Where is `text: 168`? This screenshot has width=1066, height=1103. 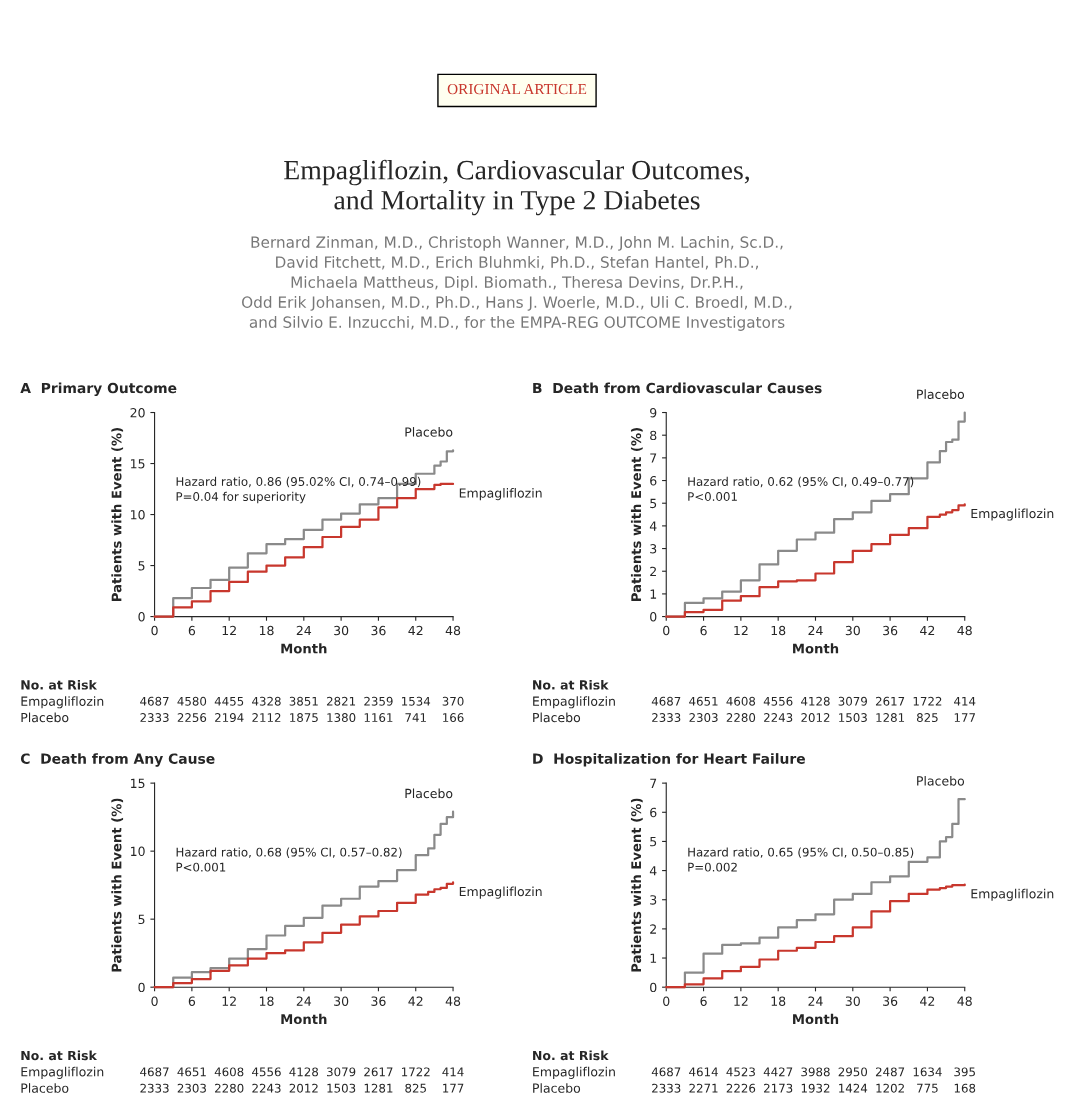 text: 168 is located at coordinates (965, 1088).